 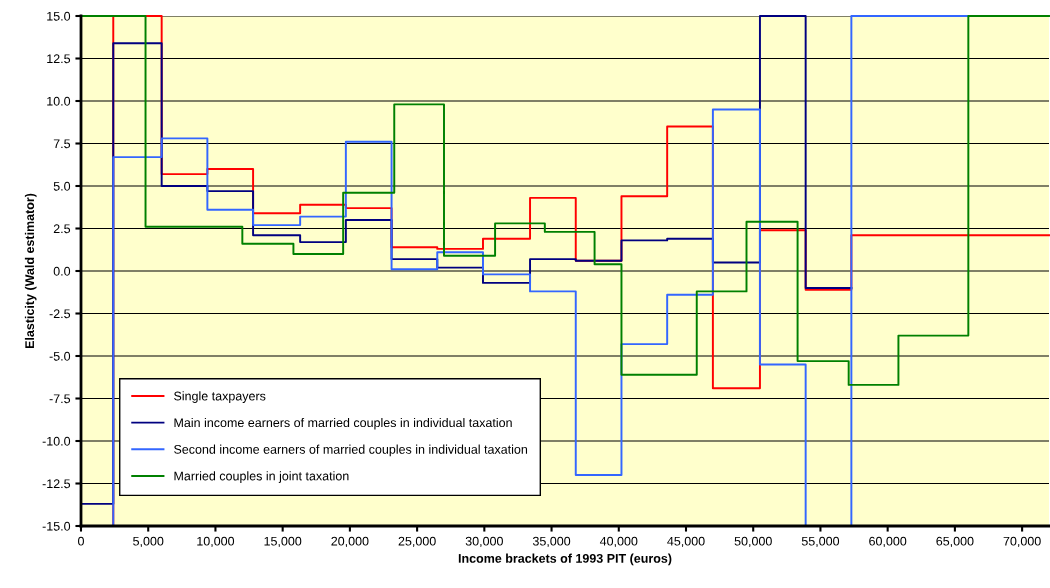 I want to click on y-tick-label: 7.5, so click(x=62, y=144).